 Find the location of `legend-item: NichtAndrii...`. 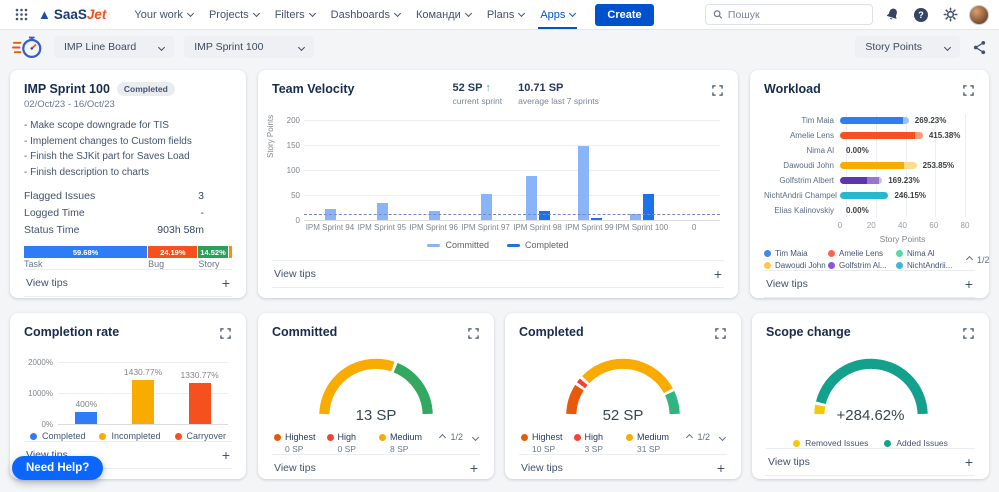

legend-item: NichtAndrii... is located at coordinates (927, 265).